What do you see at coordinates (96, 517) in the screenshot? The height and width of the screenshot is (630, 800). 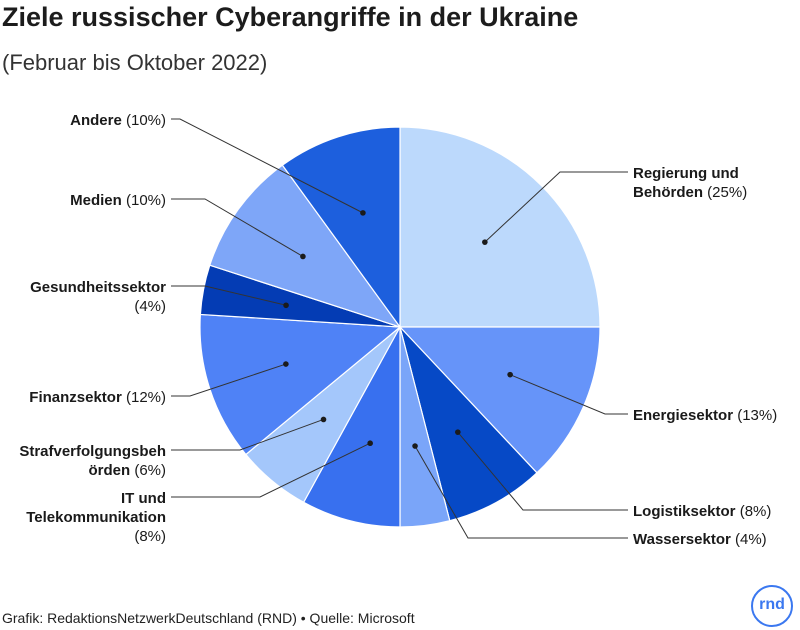 I see `slice-label-5: IT und Telekommunikation (8%)` at bounding box center [96, 517].